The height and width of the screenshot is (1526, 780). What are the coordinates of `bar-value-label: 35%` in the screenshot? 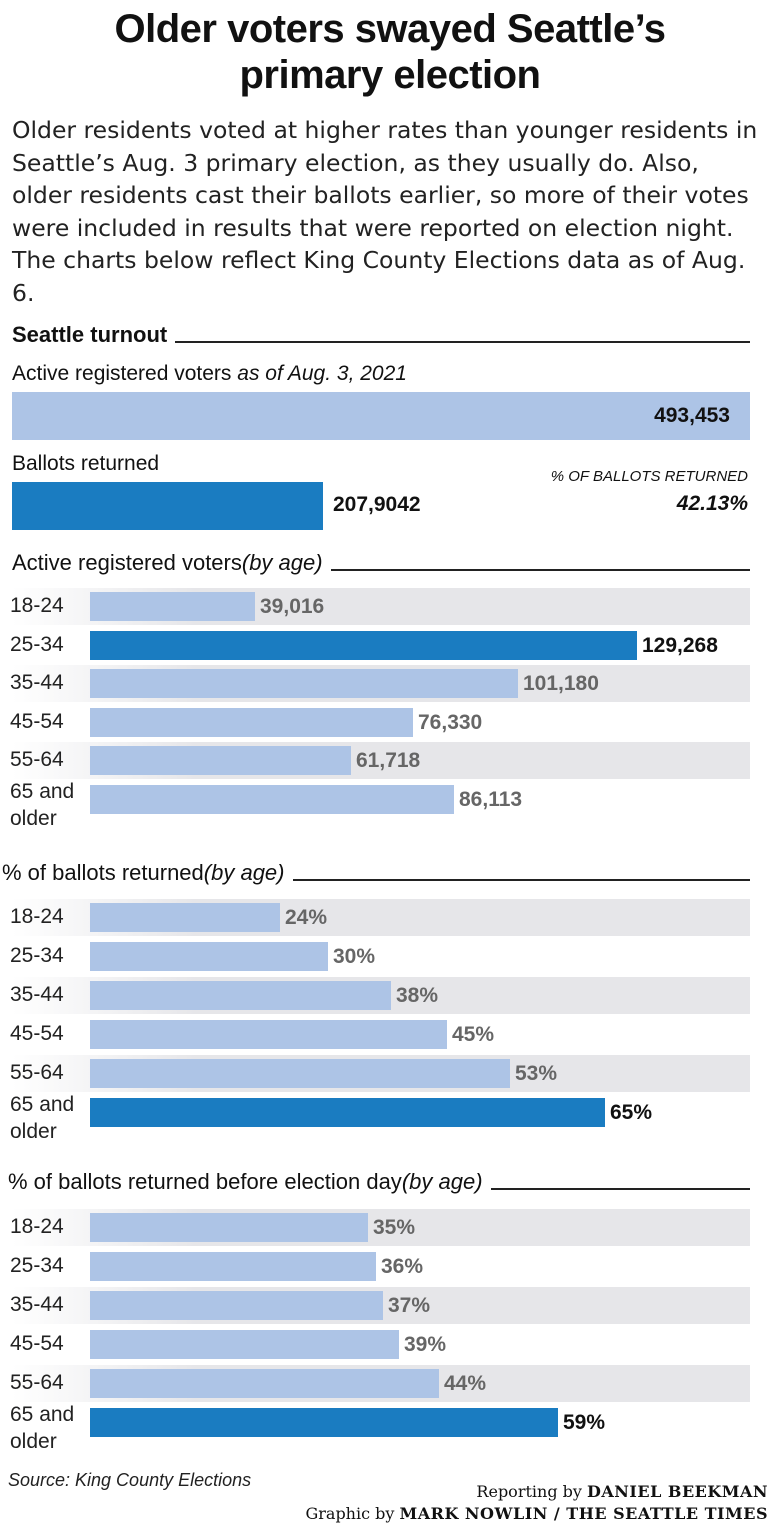 It's located at (394, 1227).